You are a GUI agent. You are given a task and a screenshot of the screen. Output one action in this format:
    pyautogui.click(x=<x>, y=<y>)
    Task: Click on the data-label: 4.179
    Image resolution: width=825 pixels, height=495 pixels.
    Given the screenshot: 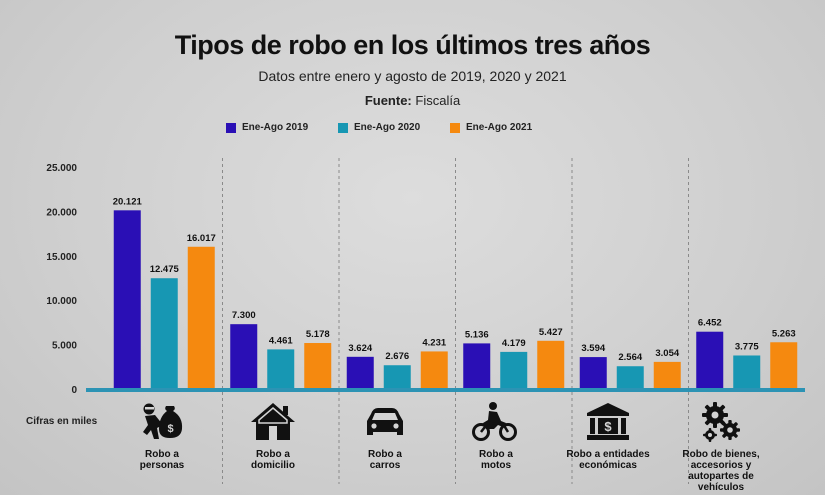 What is the action you would take?
    pyautogui.click(x=514, y=343)
    